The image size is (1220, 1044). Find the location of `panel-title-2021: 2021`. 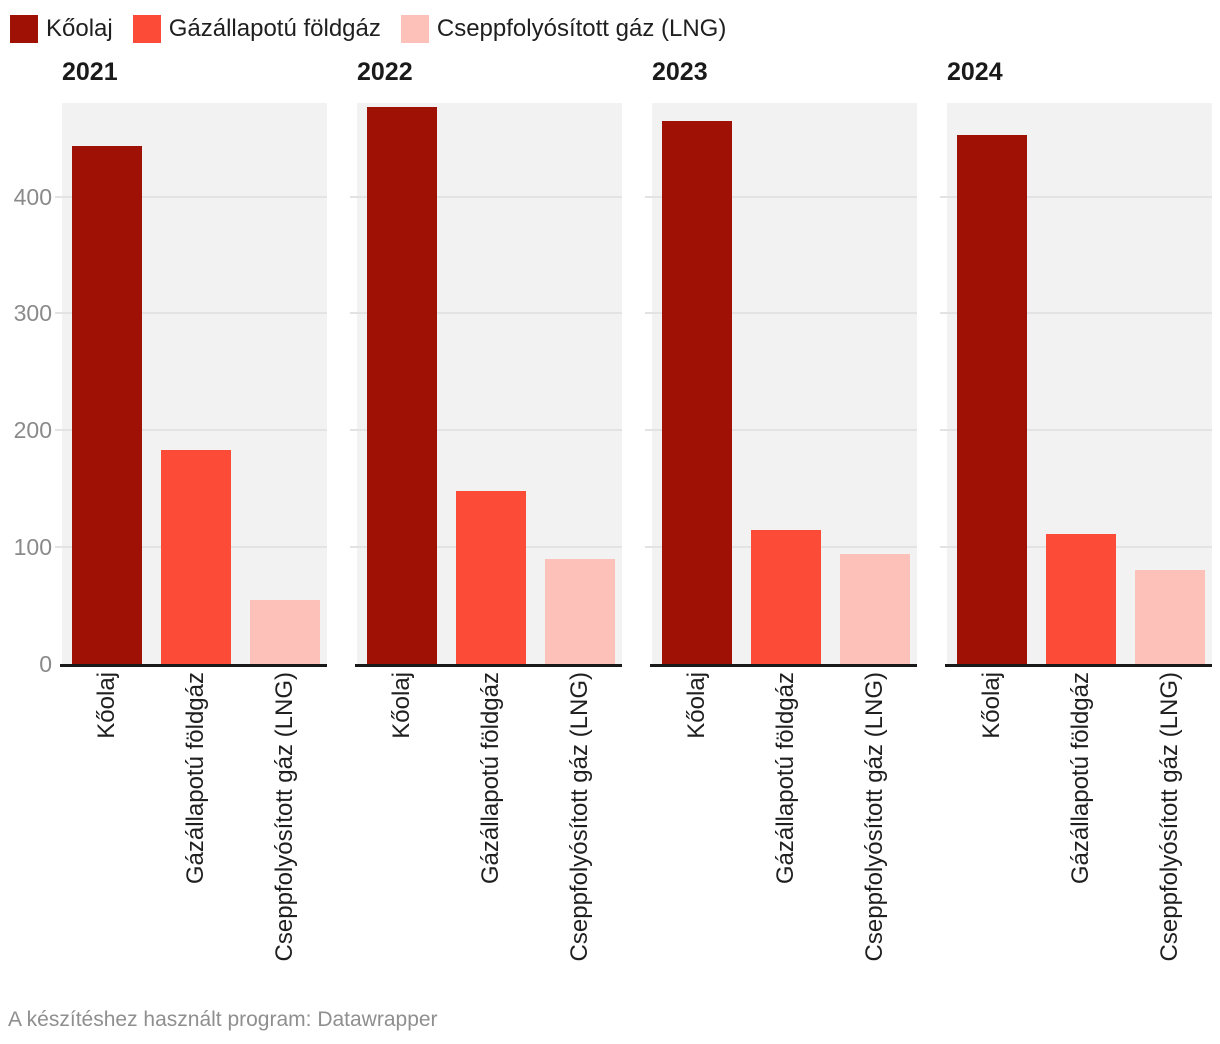

panel-title-2021: 2021 is located at coordinates (90, 72).